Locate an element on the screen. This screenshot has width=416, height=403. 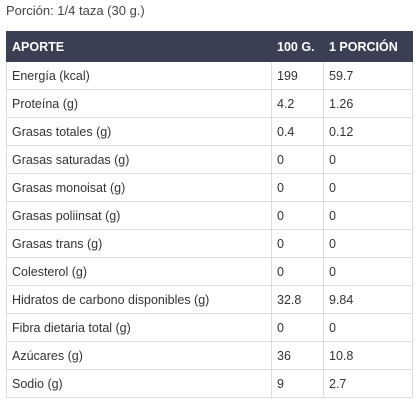
value-per-100g: 4.2 is located at coordinates (297, 103).